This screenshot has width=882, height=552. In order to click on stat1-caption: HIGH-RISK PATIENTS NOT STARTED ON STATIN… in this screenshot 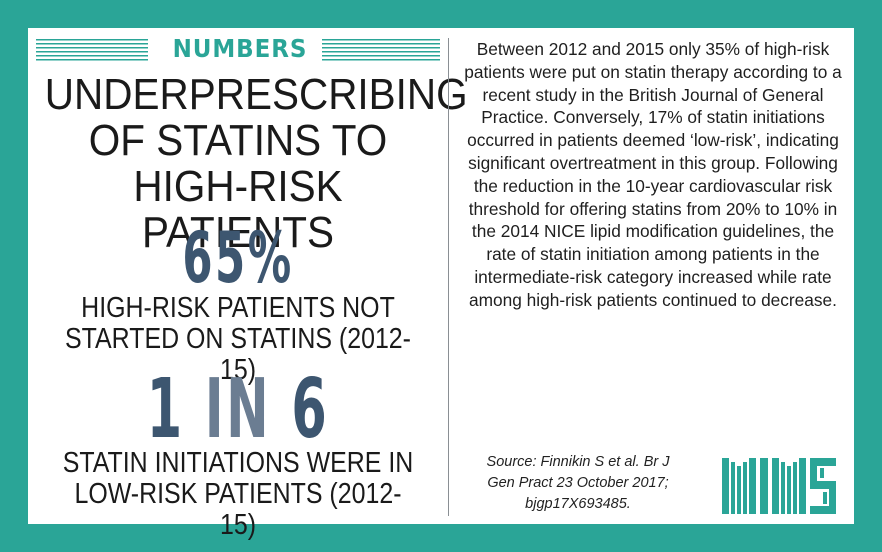, I will do `click(237, 339)`.